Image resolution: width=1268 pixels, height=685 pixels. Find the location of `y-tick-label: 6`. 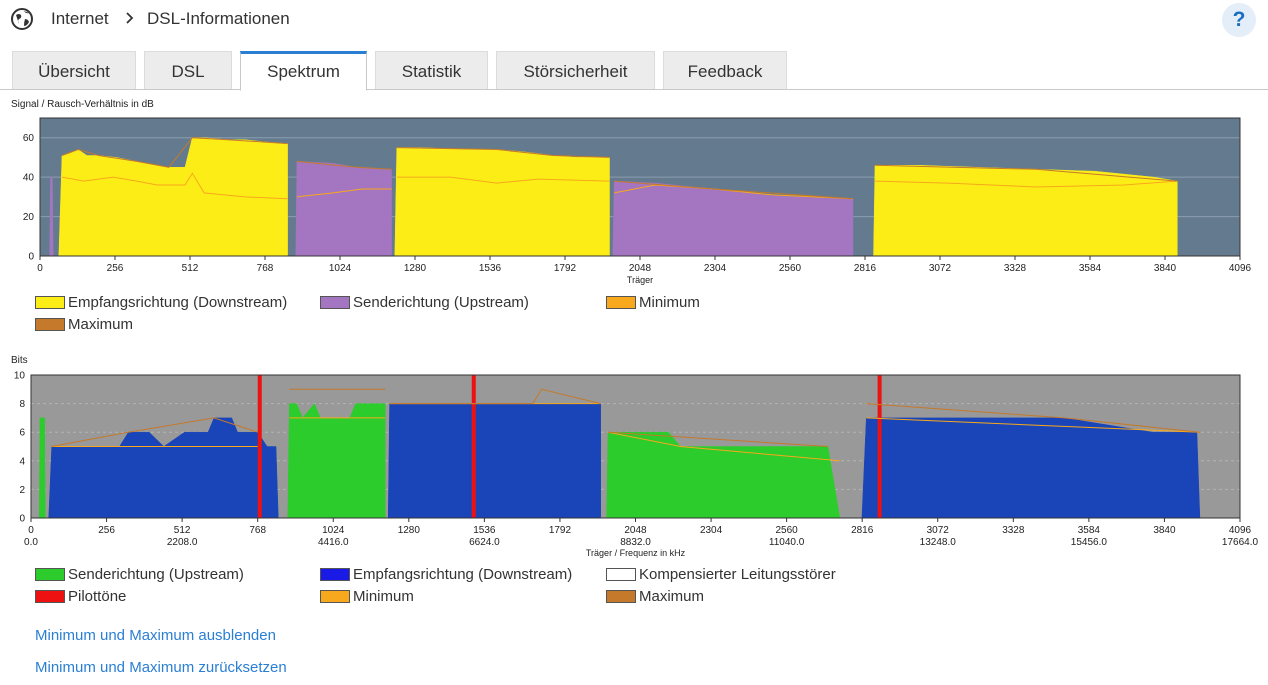

y-tick-label: 6 is located at coordinates (22, 433).